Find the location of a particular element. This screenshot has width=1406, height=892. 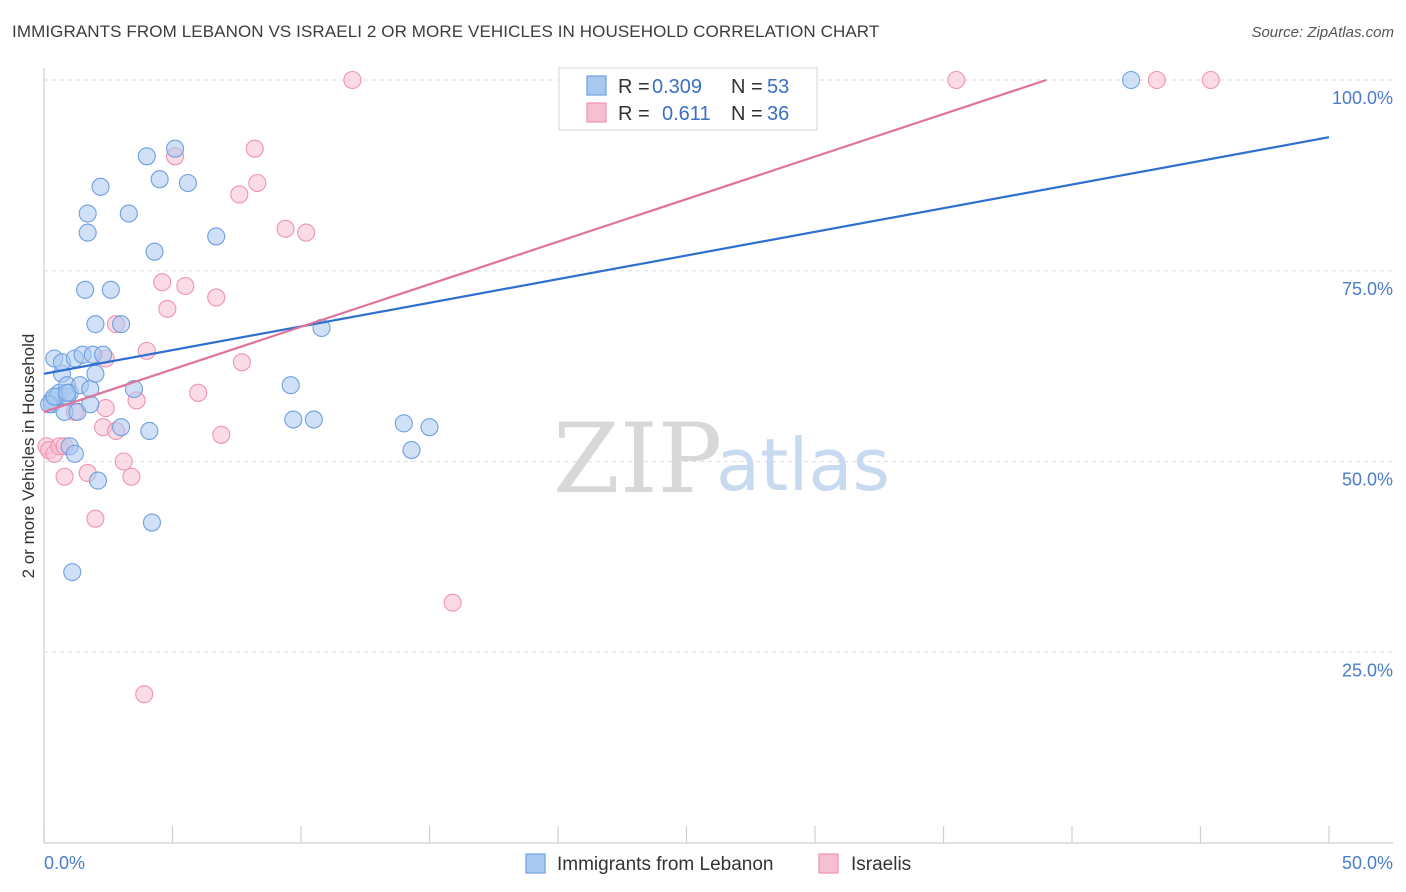

source-credit: Source: ZipAtlas.com is located at coordinates (1322, 32).